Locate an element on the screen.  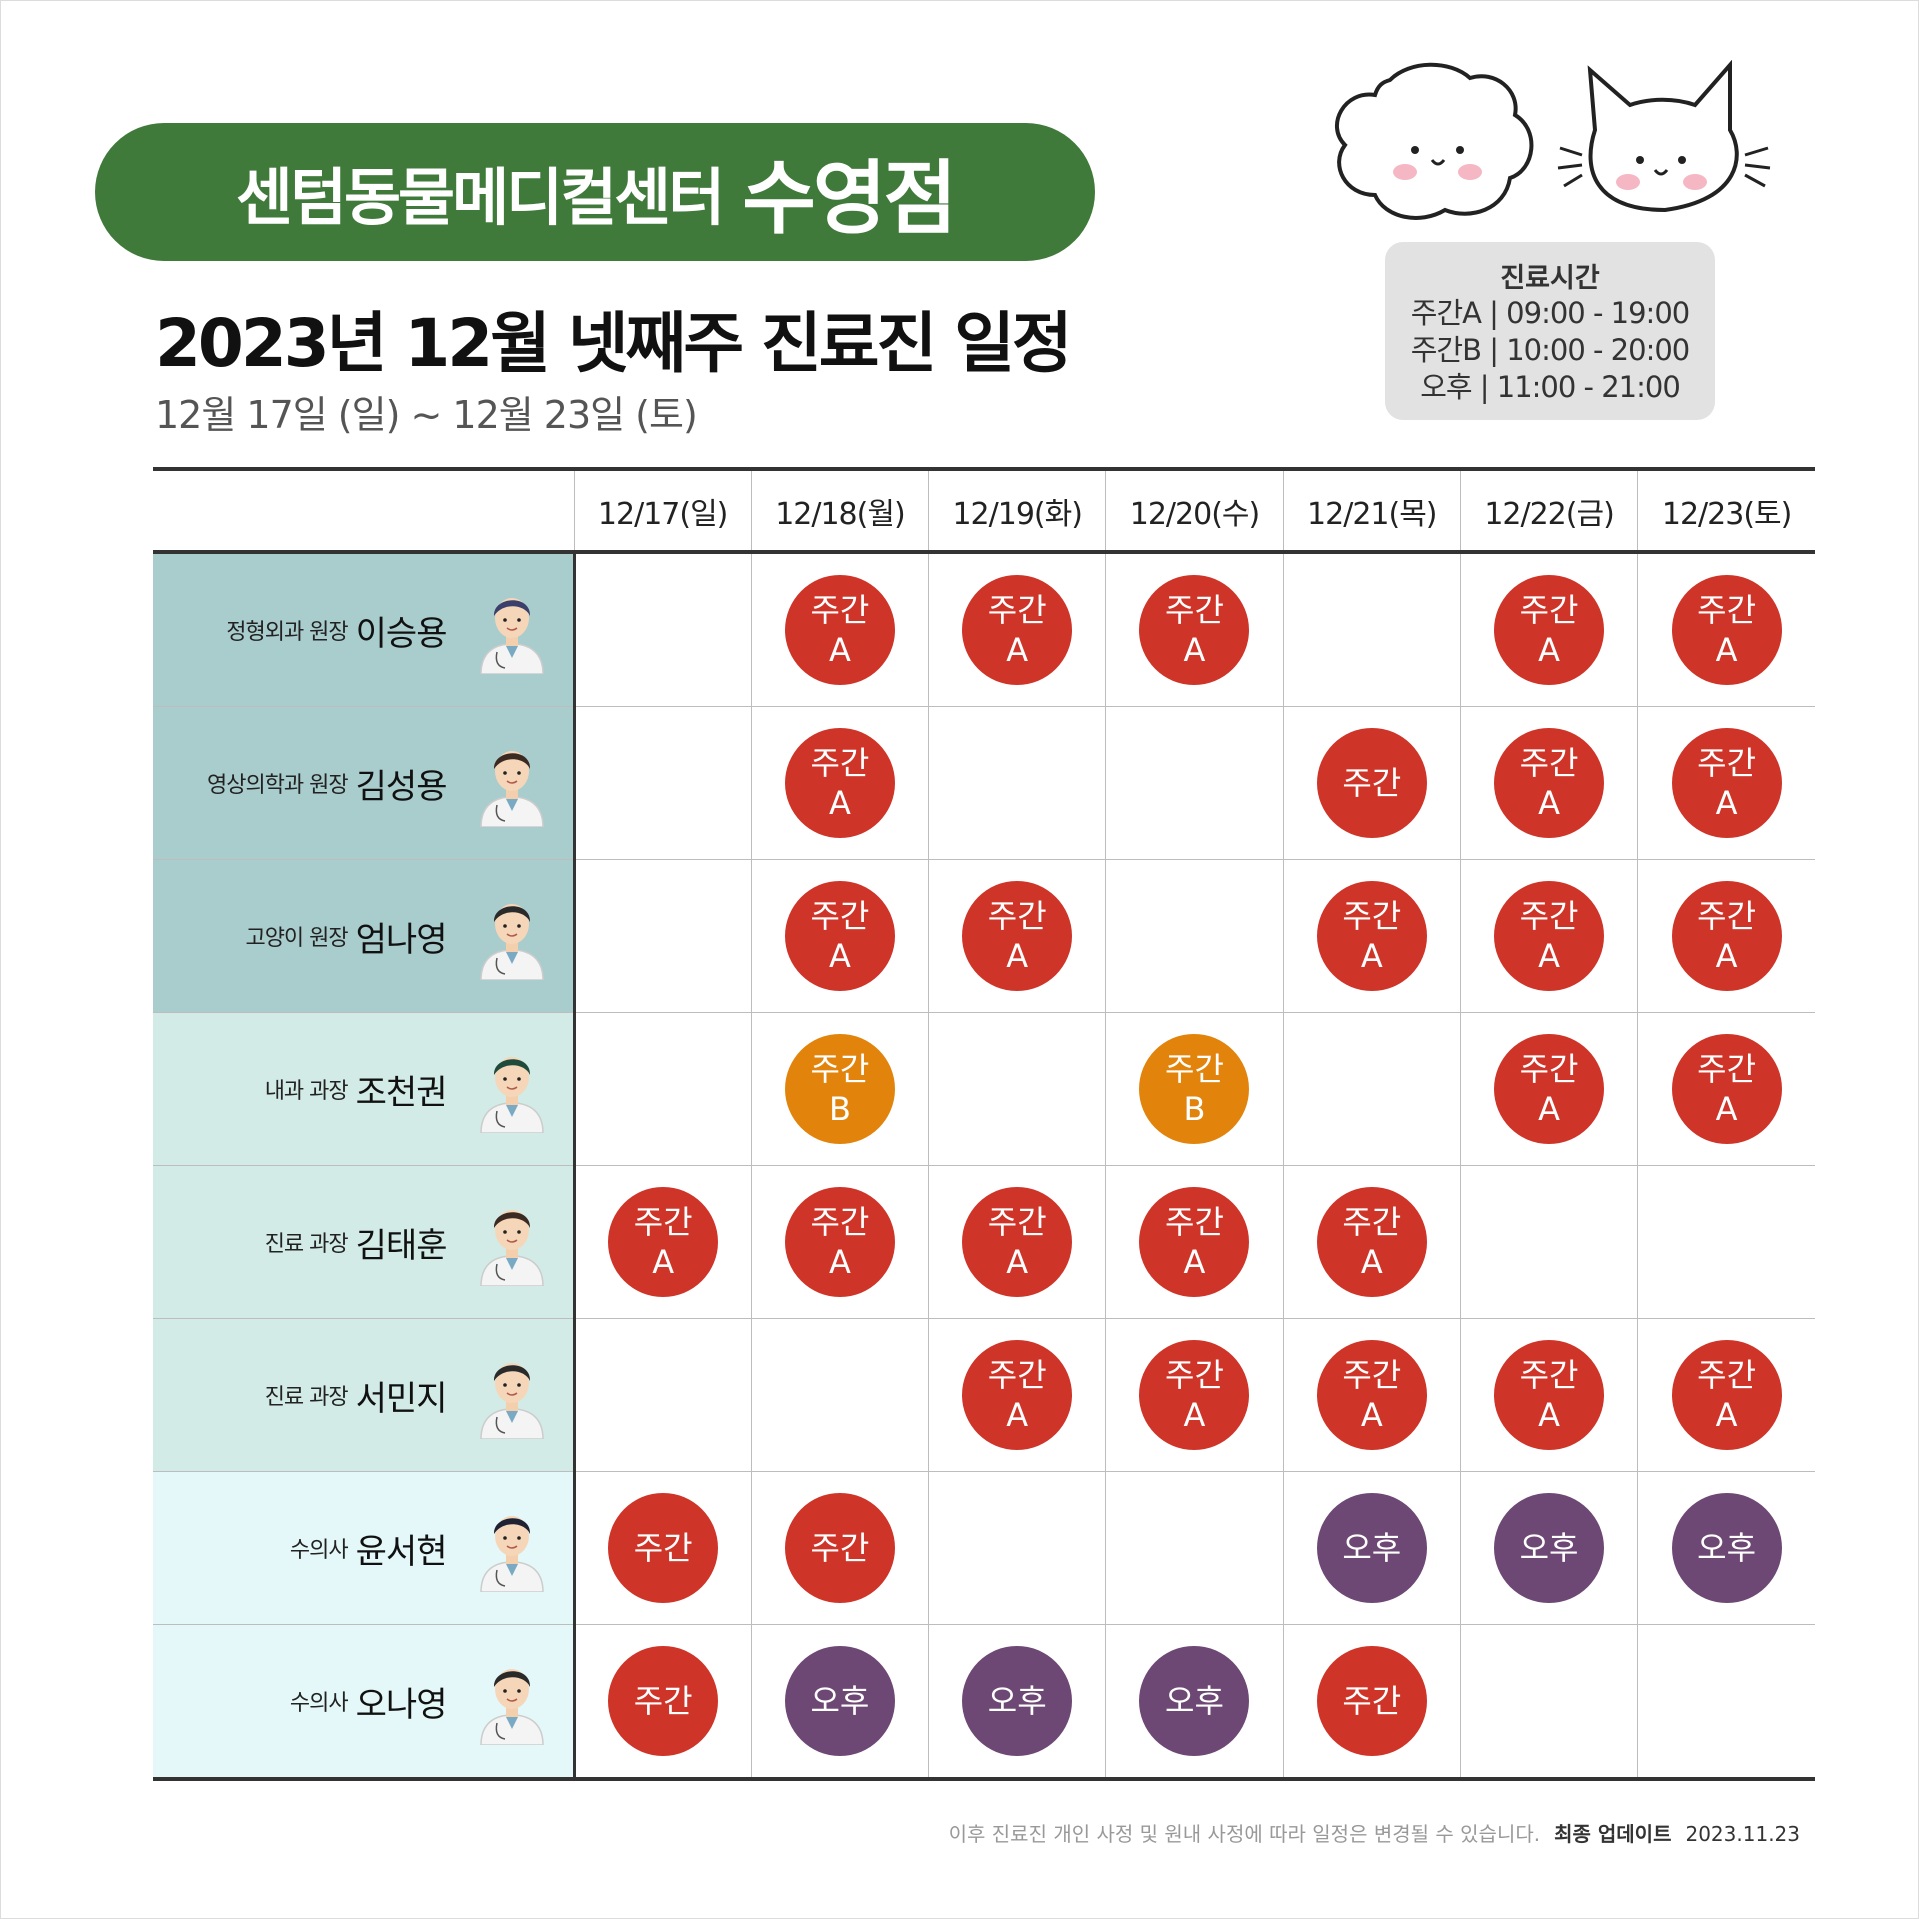
hospital-banner: 센텀동물메디컬센터 수영점 is located at coordinates (595, 192).